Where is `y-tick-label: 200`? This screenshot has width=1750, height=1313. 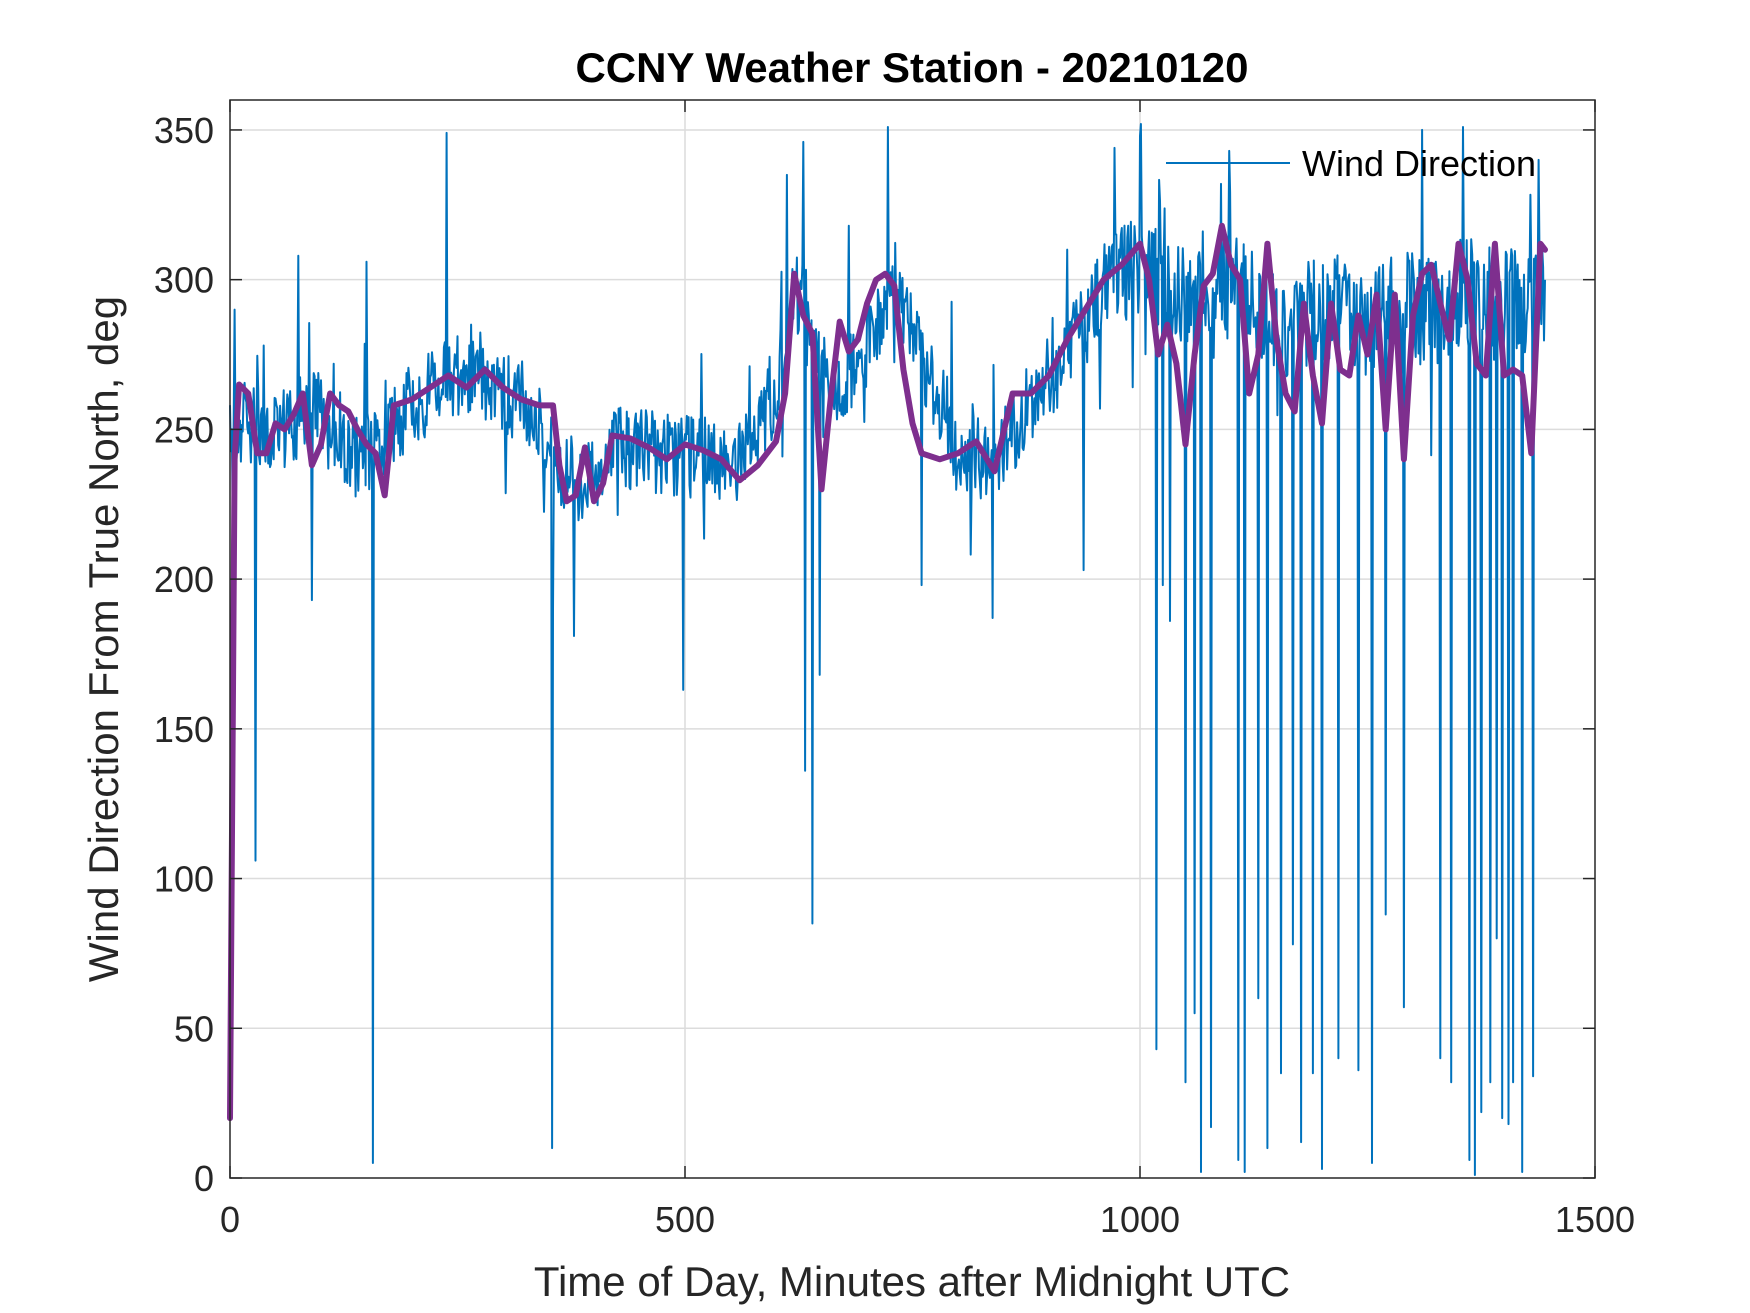 y-tick-label: 200 is located at coordinates (184, 579).